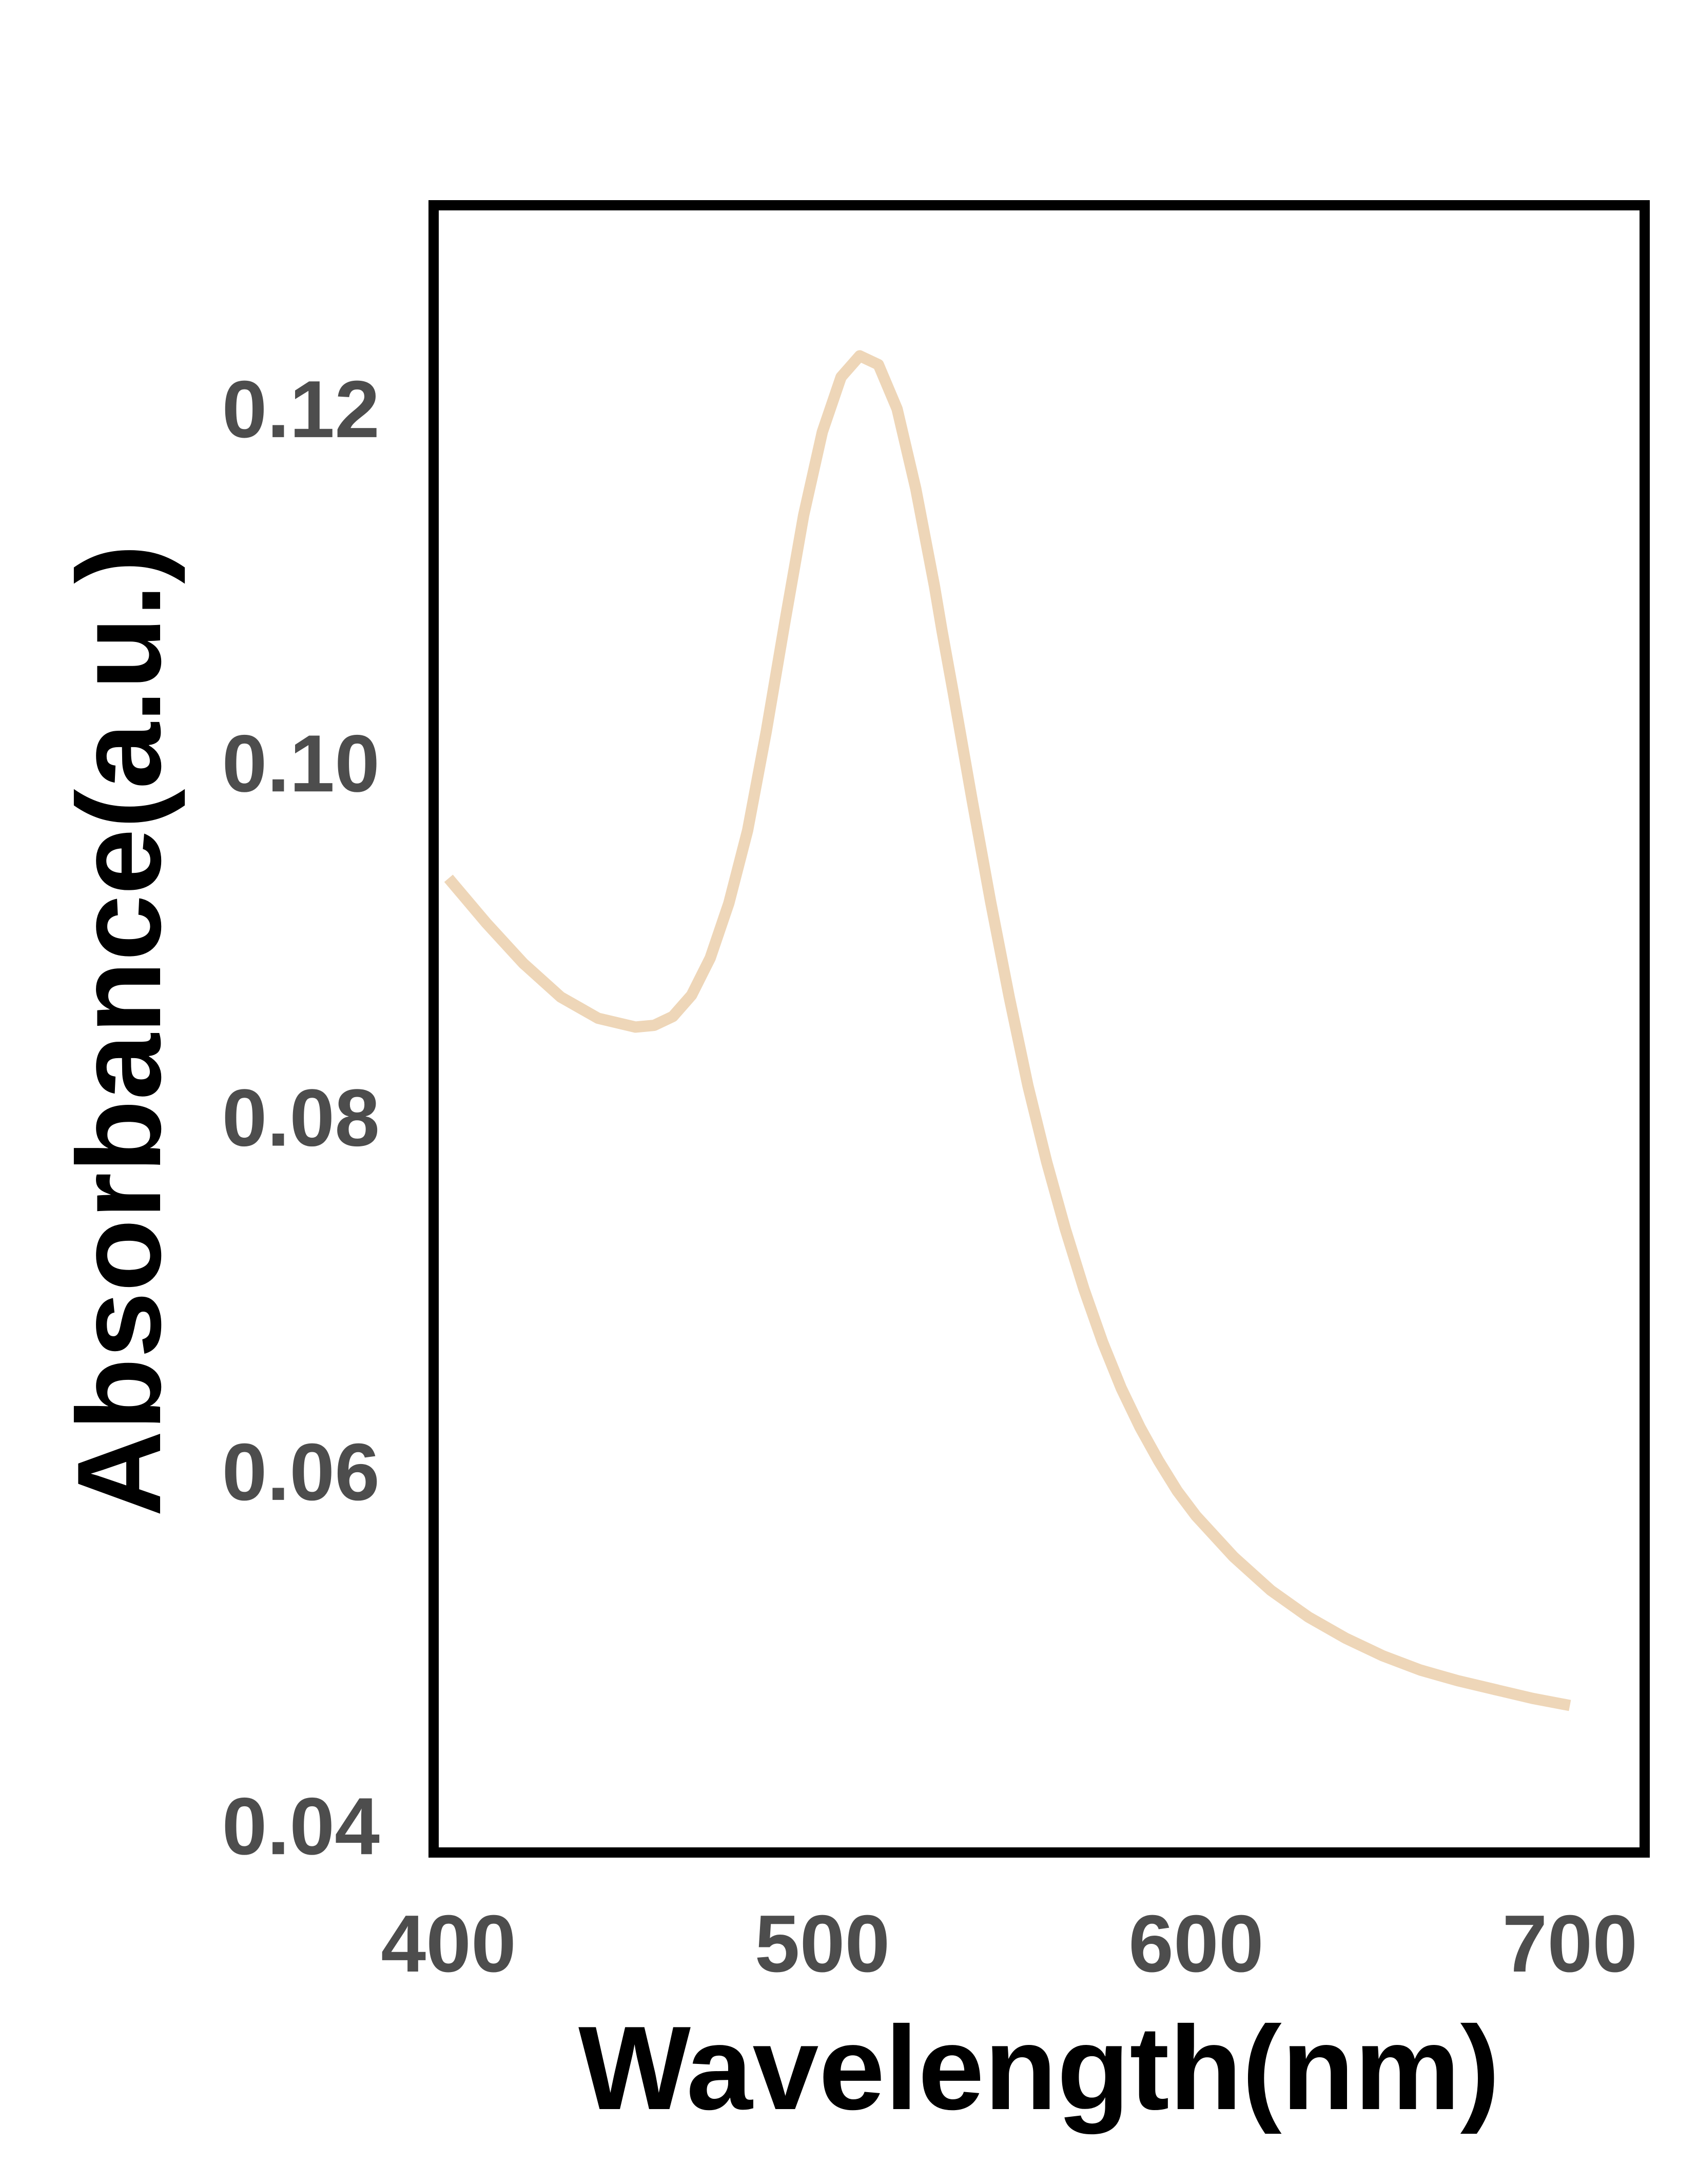  Describe the element at coordinates (301, 1472) in the screenshot. I see `y-tick-label: 0.06` at that location.